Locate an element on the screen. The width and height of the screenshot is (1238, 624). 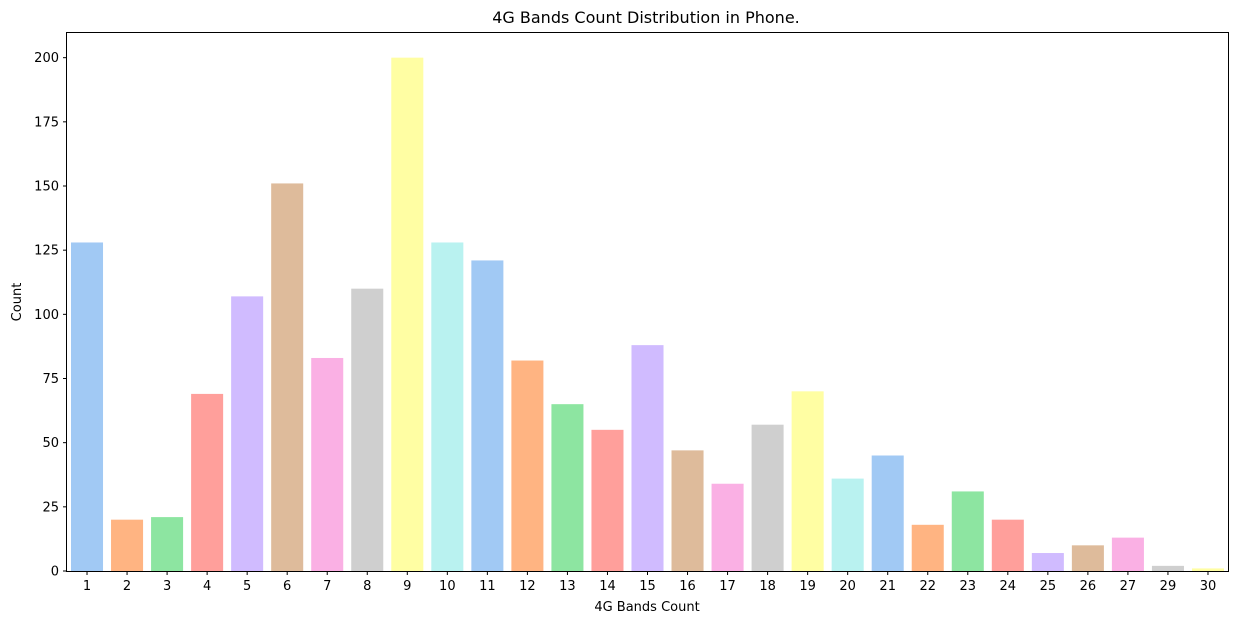
x-tick-label: 1 is located at coordinates (87, 586).